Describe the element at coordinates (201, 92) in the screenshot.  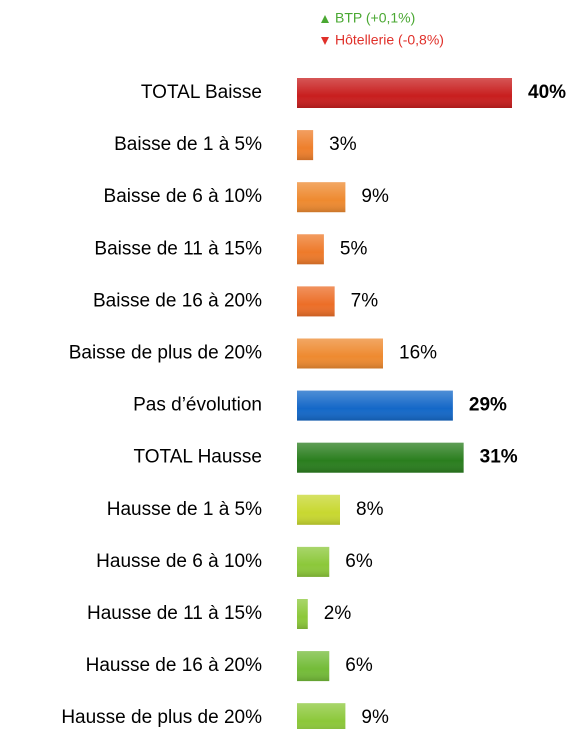
I see `category-label: TOTAL Baisse` at that location.